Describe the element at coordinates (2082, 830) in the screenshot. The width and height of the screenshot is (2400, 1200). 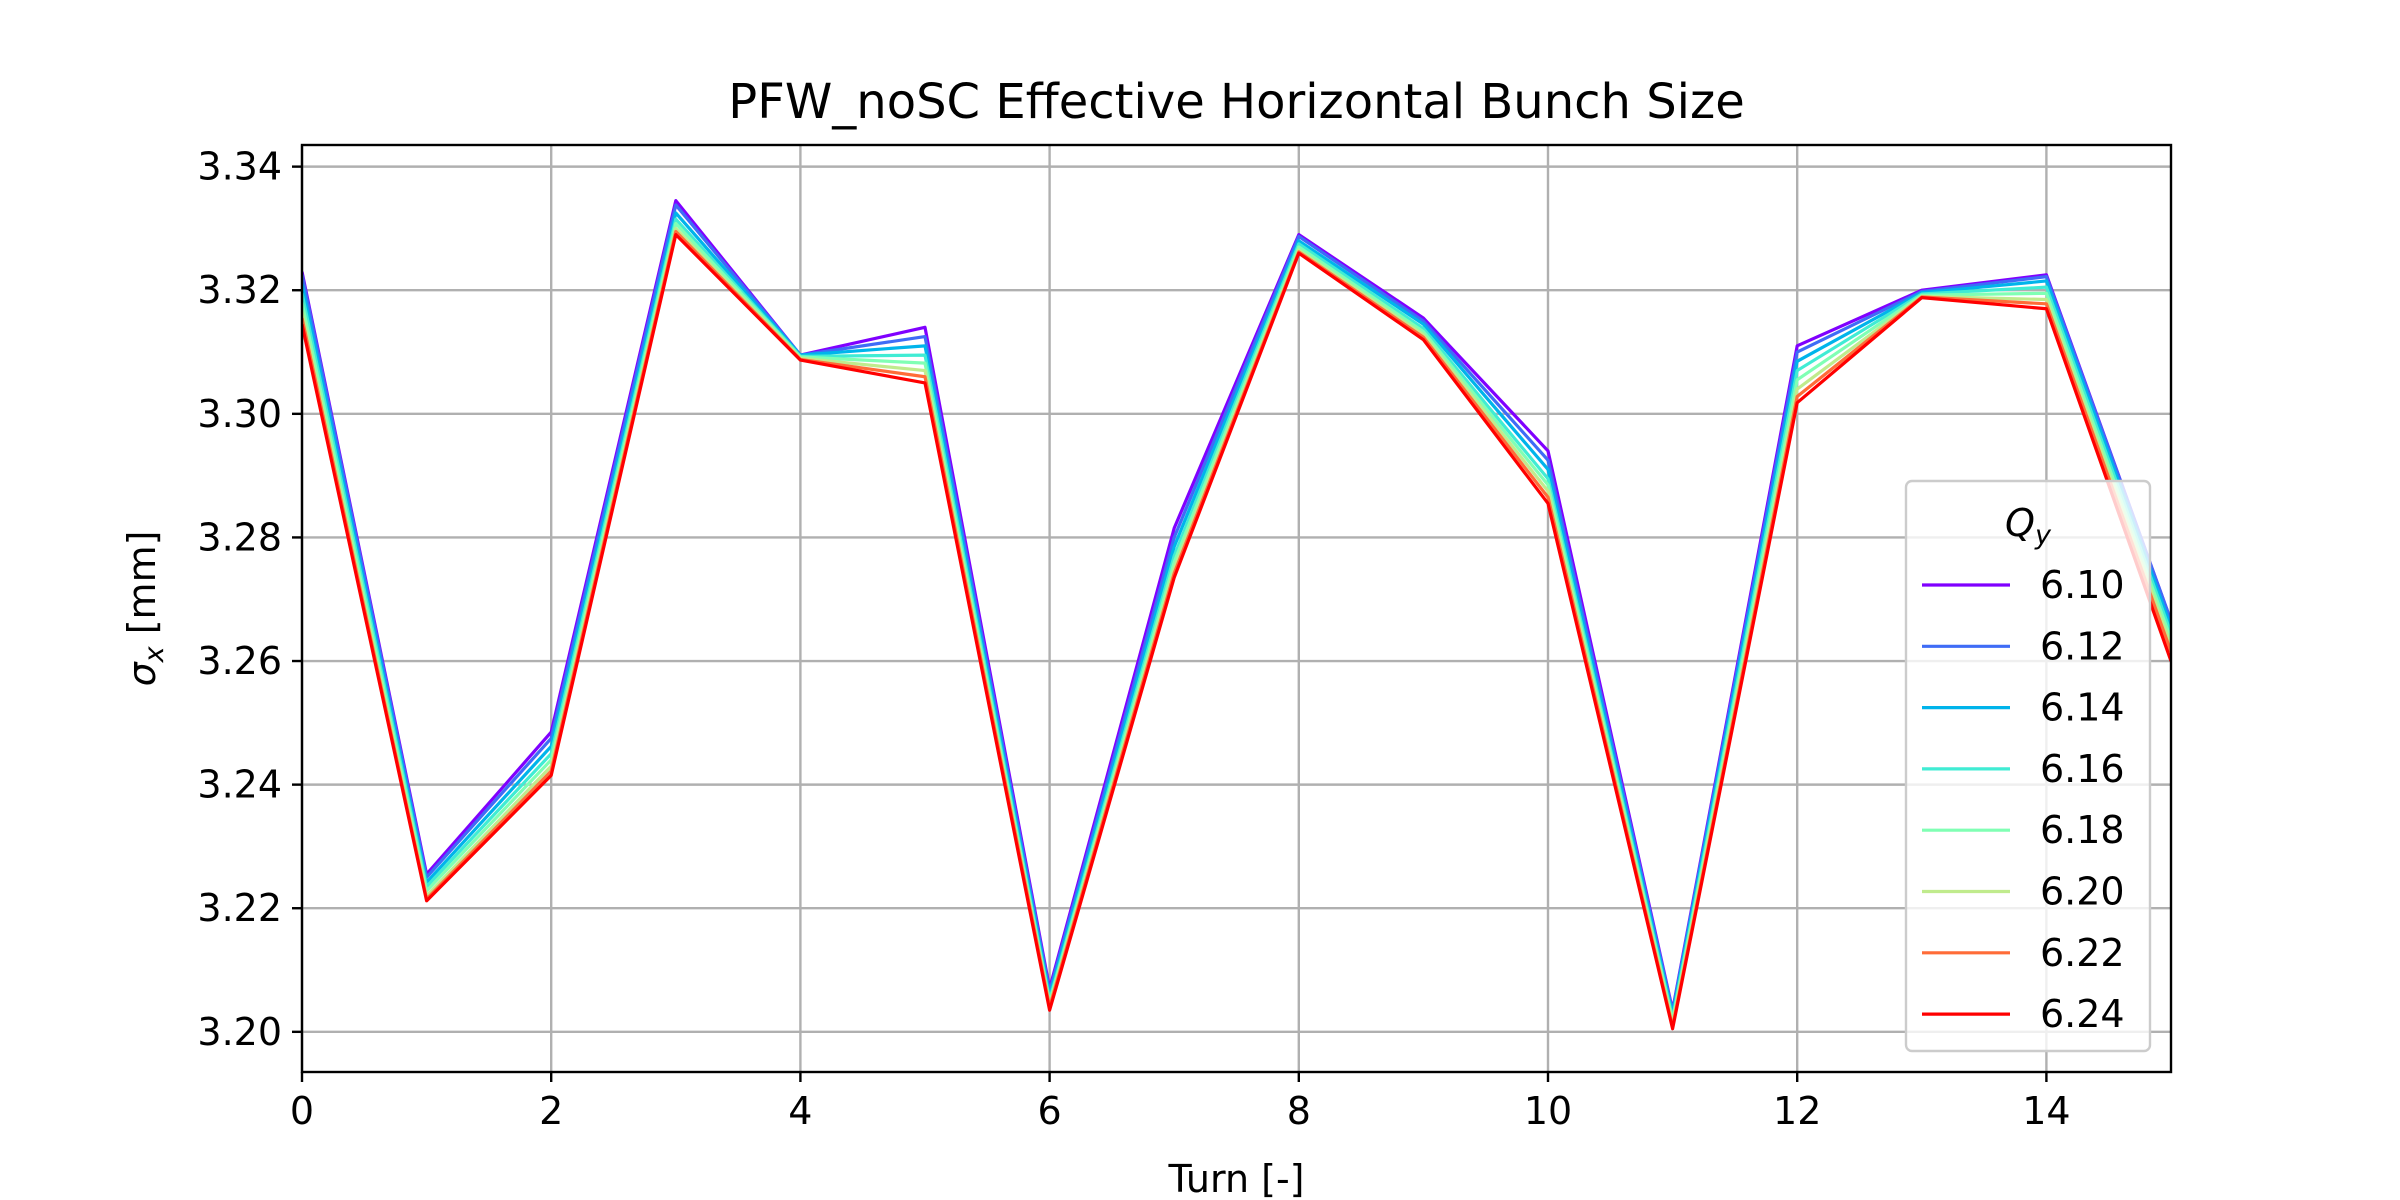
I see `legend-entry-label: 6.18` at that location.